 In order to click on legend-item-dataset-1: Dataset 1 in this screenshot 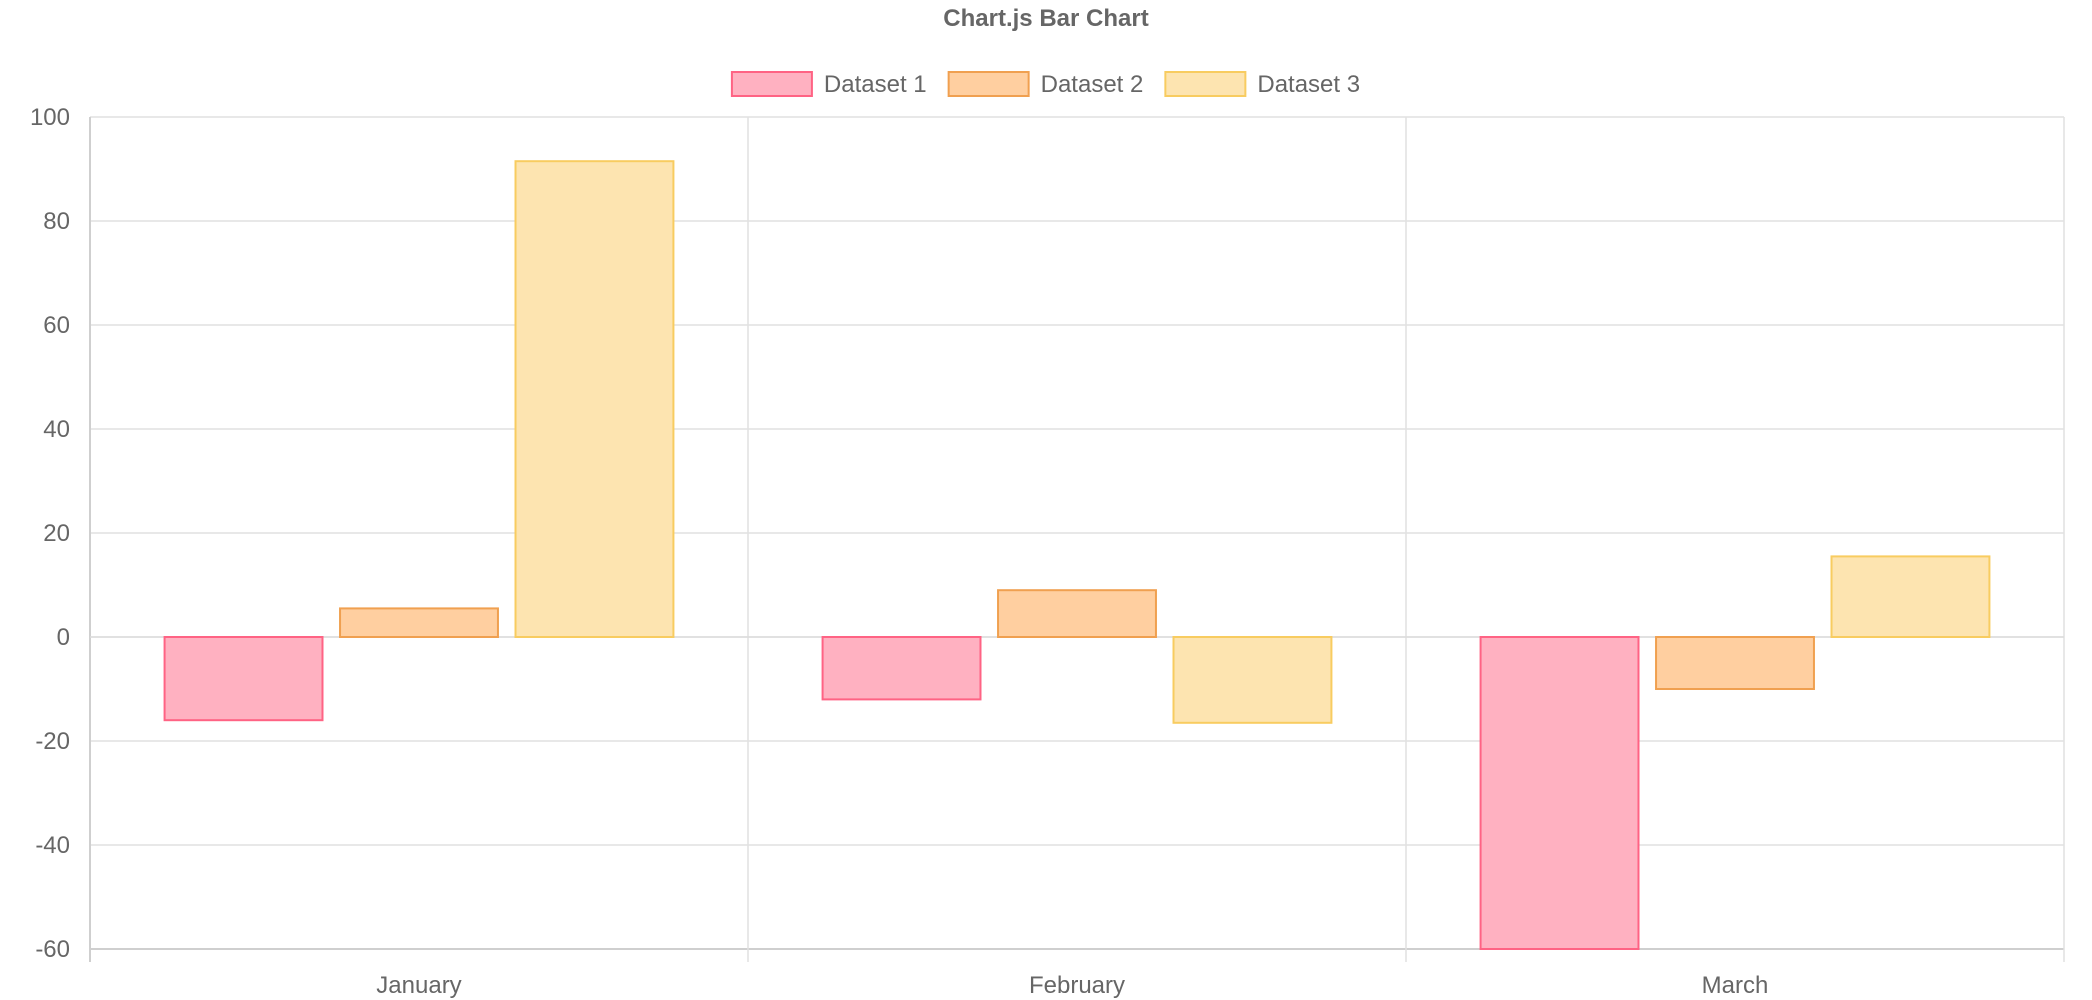, I will do `click(828, 84)`.